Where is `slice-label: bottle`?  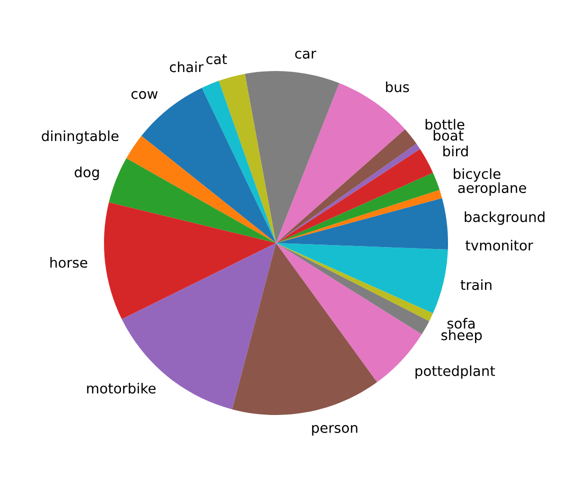
slice-label: bottle is located at coordinates (445, 124).